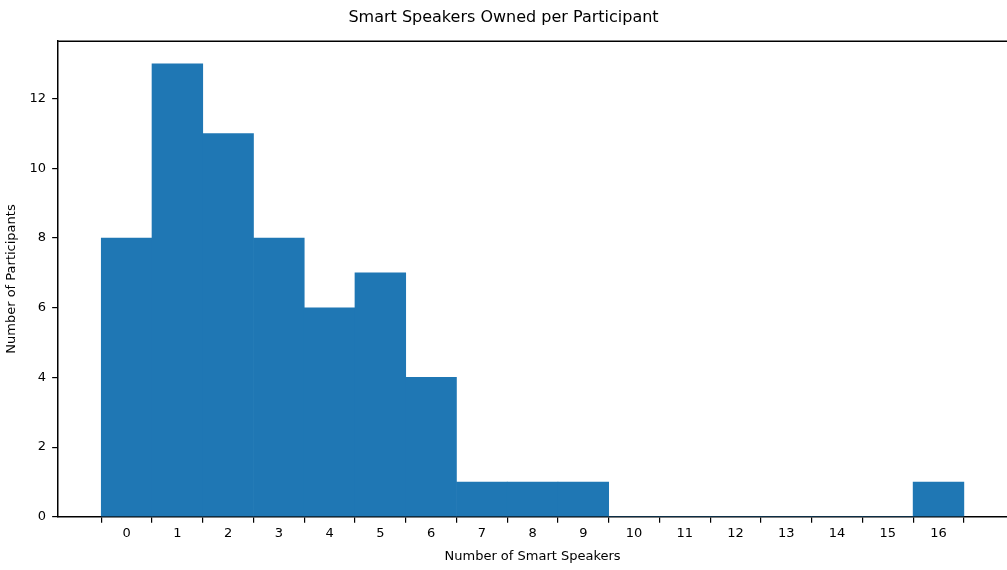  What do you see at coordinates (481, 532) in the screenshot?
I see `x-tick-label: 7` at bounding box center [481, 532].